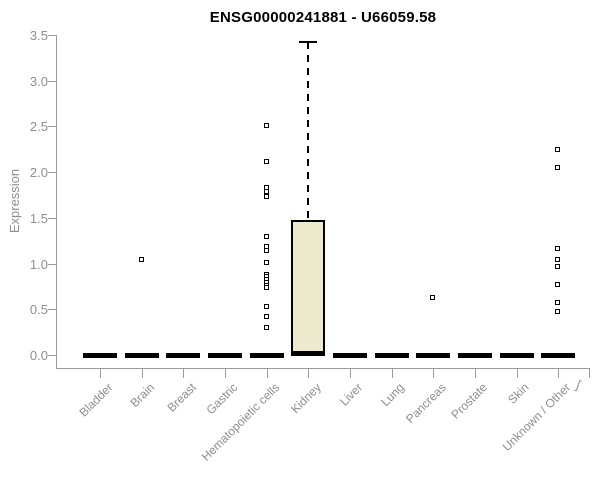 The height and width of the screenshot is (500, 600). What do you see at coordinates (38, 264) in the screenshot?
I see `y-tick-label: 1.0` at bounding box center [38, 264].